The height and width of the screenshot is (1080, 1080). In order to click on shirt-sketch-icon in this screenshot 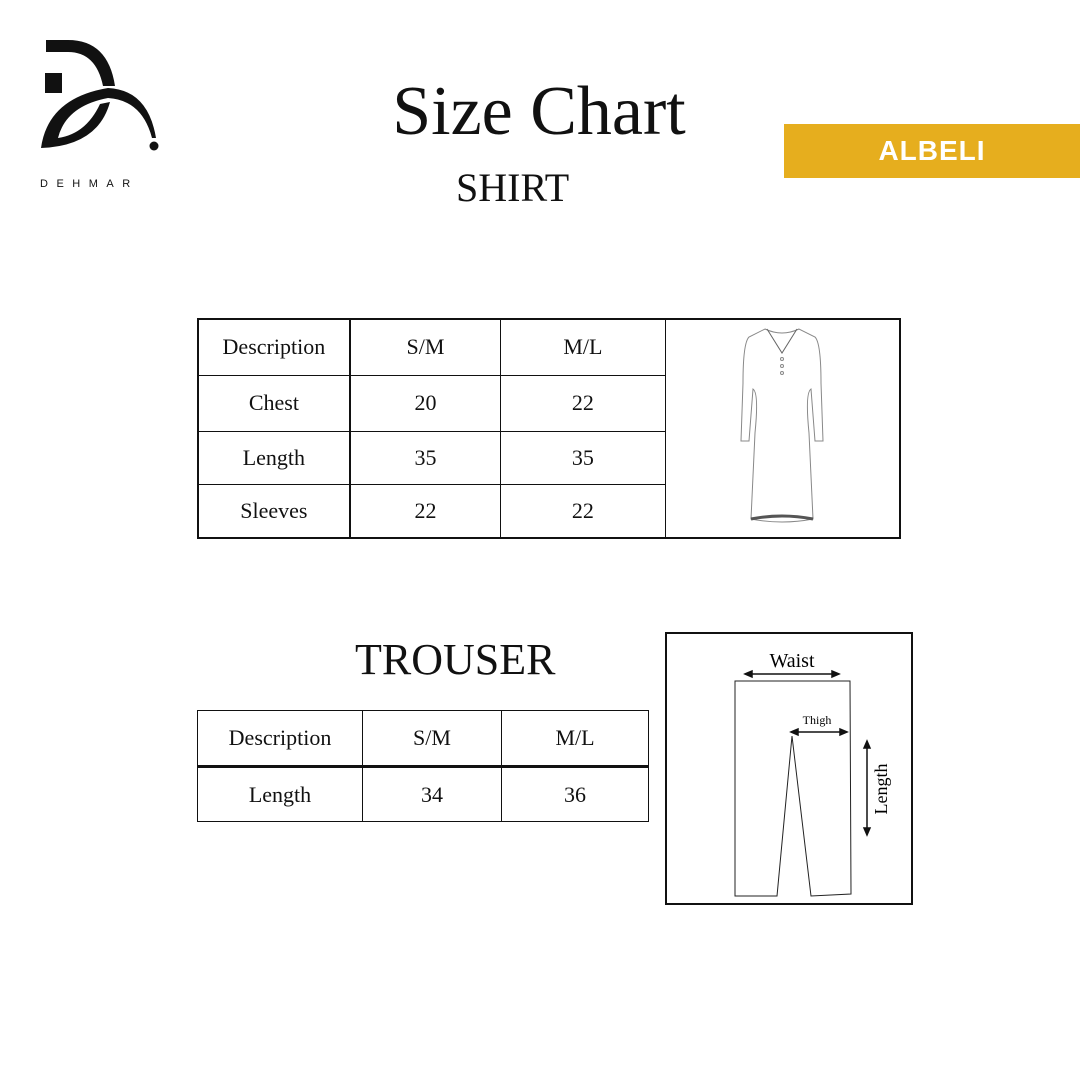, I will do `click(782, 425)`.